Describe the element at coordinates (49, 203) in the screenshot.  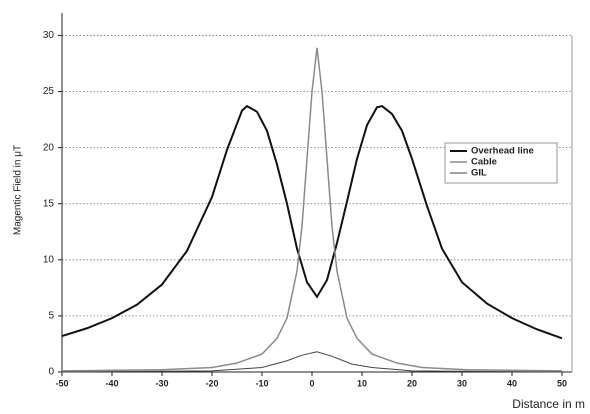
I see `y-tick-label: 15` at that location.